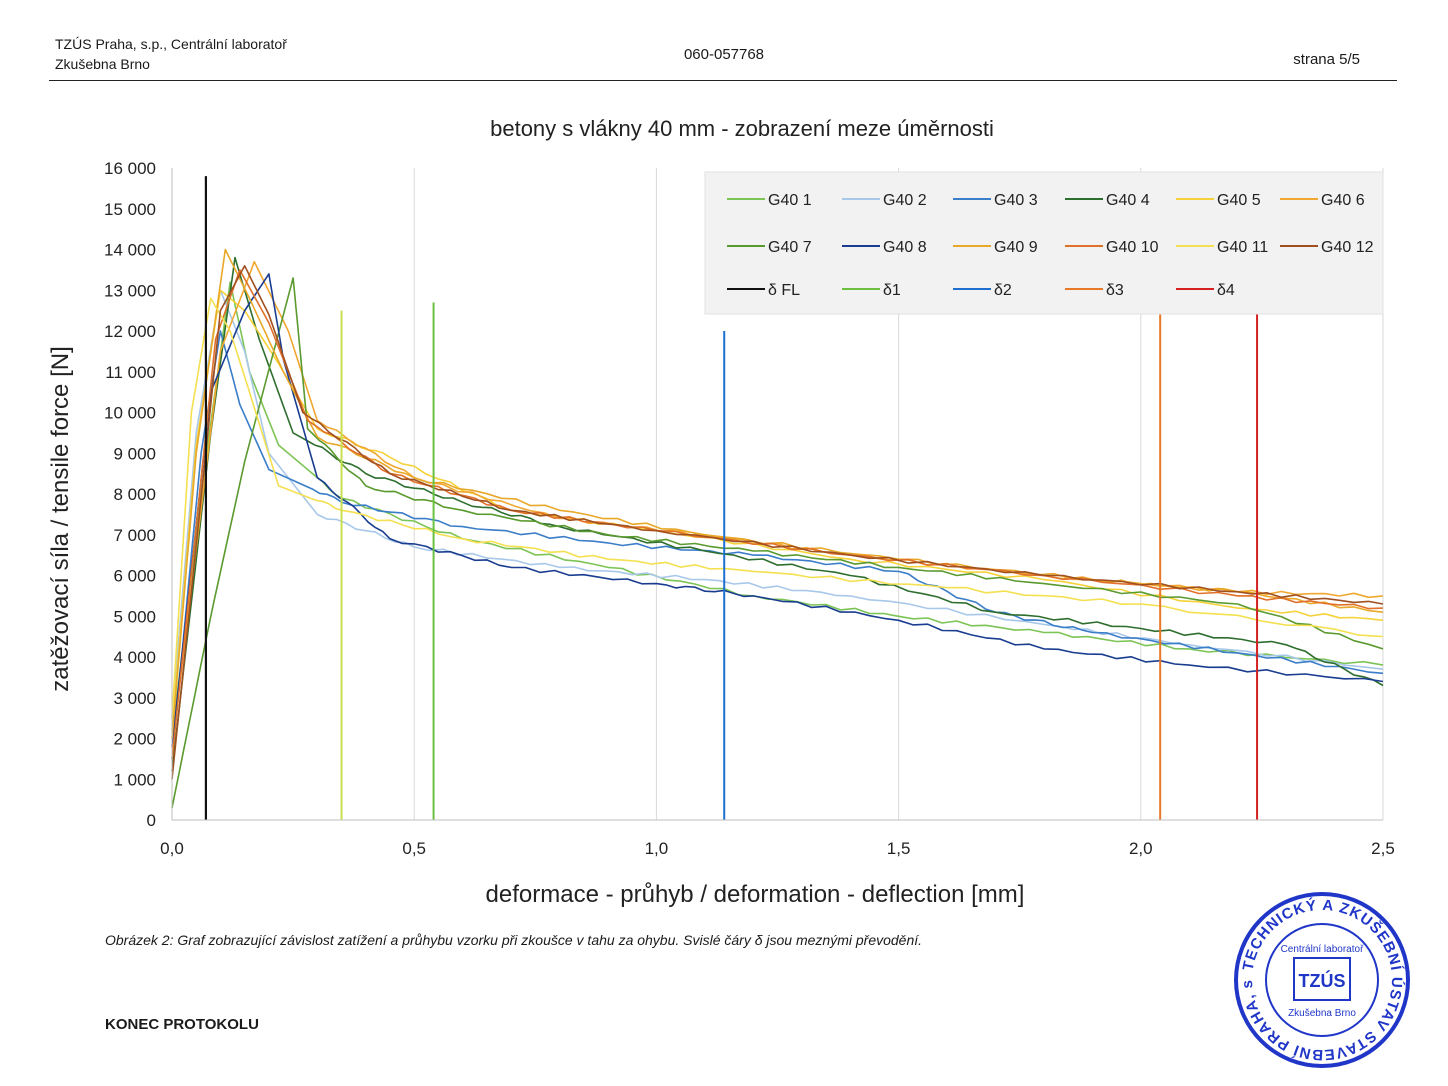  Describe the element at coordinates (1322, 949) in the screenshot. I see `stamp-inner-top: Centrální laboratoř` at that location.